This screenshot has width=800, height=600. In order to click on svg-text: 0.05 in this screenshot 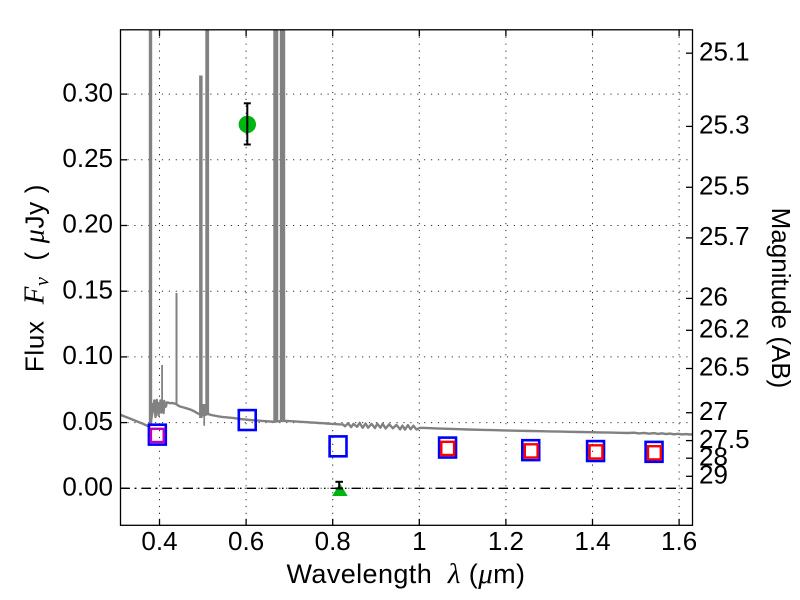, I will do `click(87, 421)`.